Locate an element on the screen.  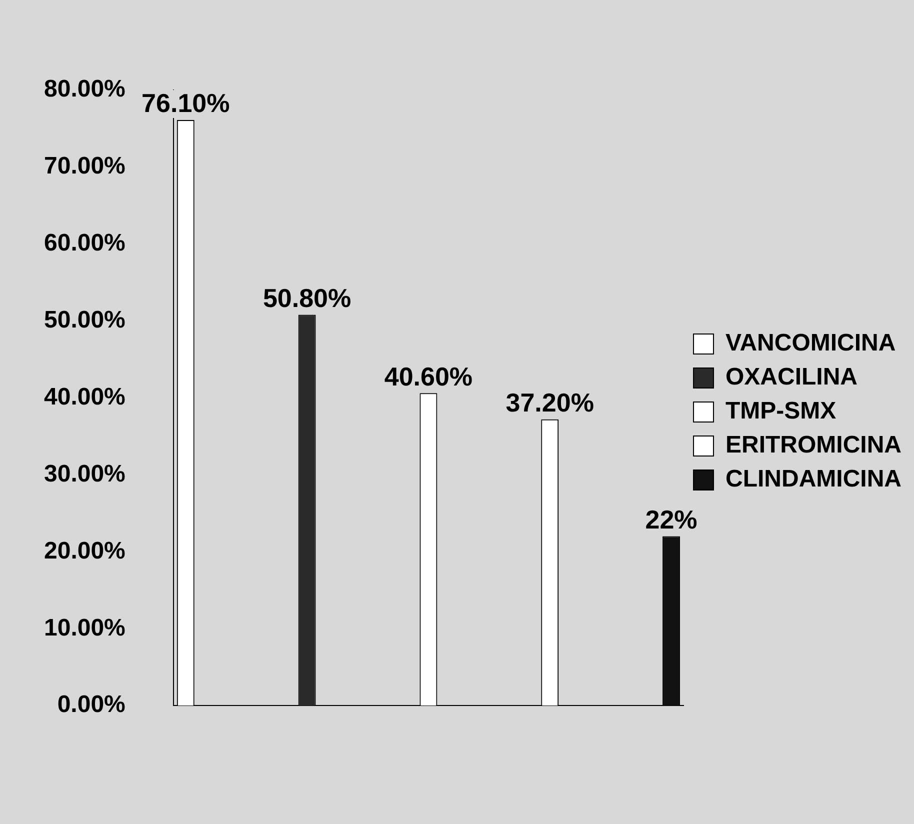
data-label: 40.60% is located at coordinates (428, 376).